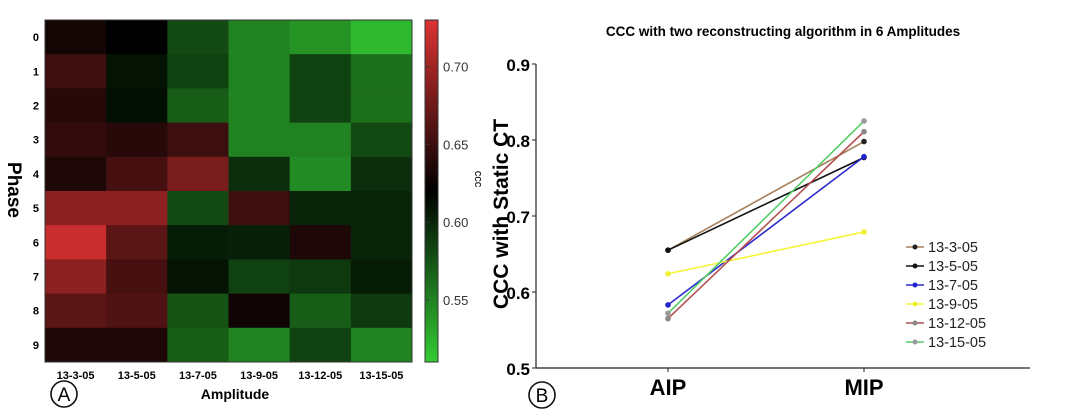  I want to click on heatmap-row-label: 6, so click(36, 243).